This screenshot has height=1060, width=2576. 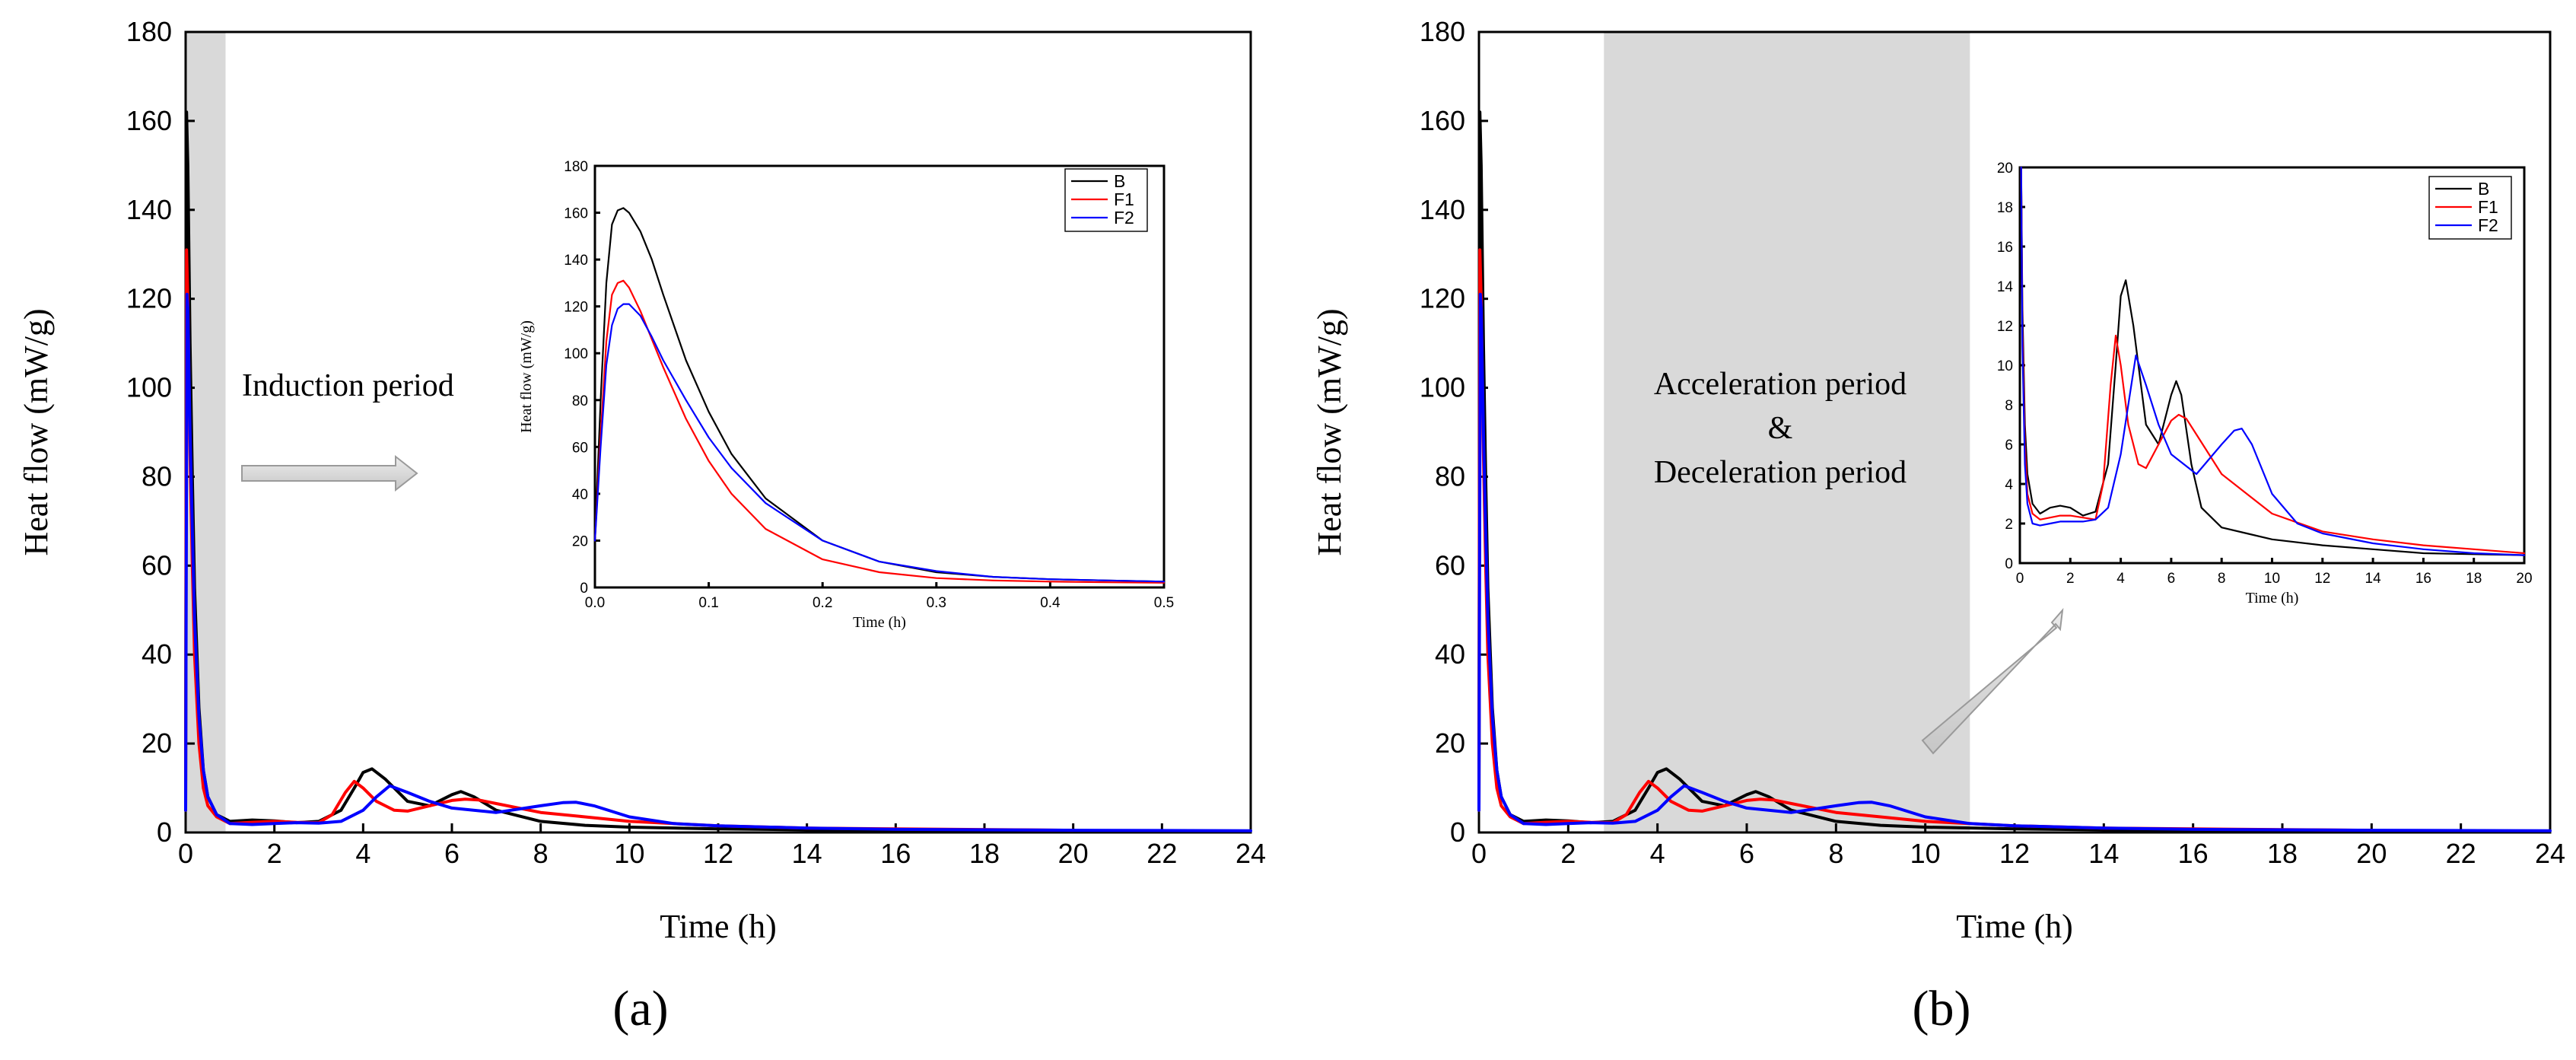 I want to click on y-tick-label: 4, so click(x=2009, y=485).